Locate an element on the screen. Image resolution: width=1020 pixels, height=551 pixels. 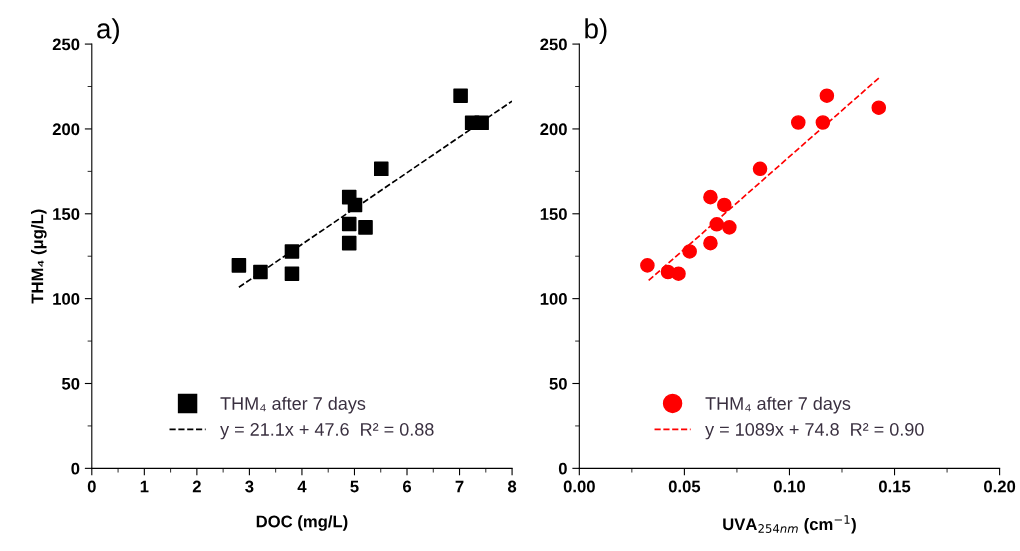
x-tick-label: 3 is located at coordinates (249, 486).